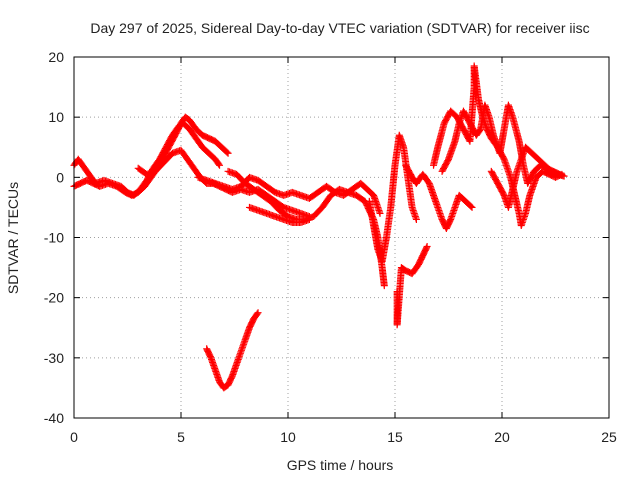 The height and width of the screenshot is (480, 640). I want to click on x-axis-title: GPS time / hours, so click(340, 465).